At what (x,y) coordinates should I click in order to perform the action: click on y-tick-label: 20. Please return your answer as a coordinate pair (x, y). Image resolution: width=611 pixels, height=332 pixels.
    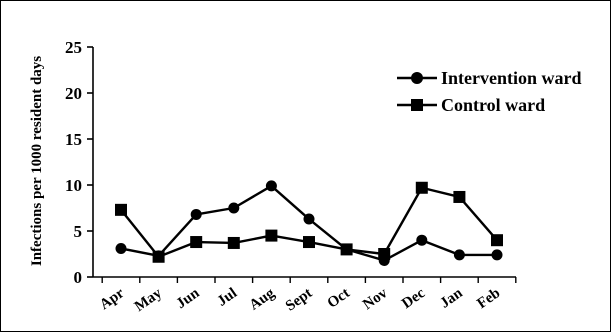
    Looking at the image, I should click on (73, 93).